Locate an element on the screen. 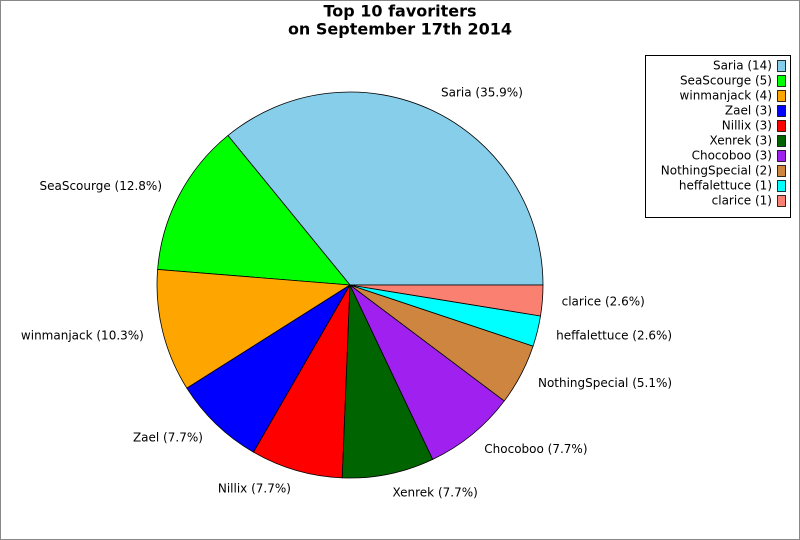  slice-label: Chocoboo (7.7%) is located at coordinates (535, 449).